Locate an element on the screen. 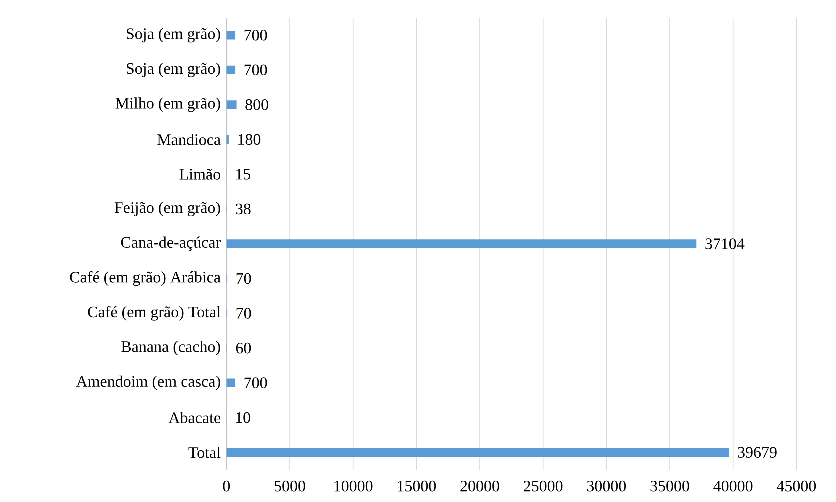 Image resolution: width=836 pixels, height=502 pixels. y-tick-label: Milho (em grão) is located at coordinates (168, 105).